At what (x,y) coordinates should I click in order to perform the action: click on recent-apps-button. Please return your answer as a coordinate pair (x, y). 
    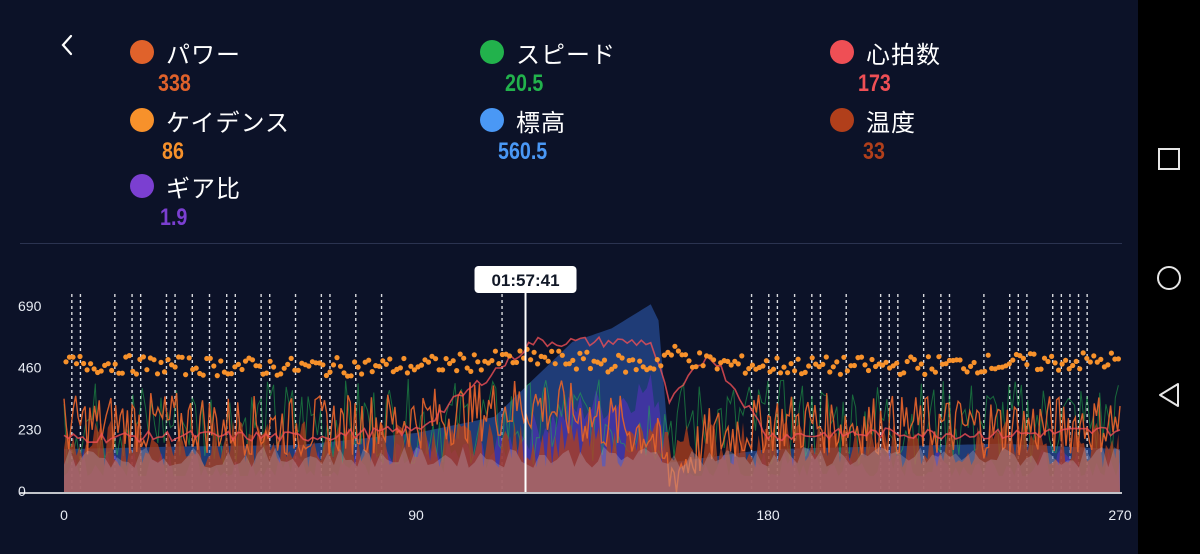
    Looking at the image, I should click on (1169, 161).